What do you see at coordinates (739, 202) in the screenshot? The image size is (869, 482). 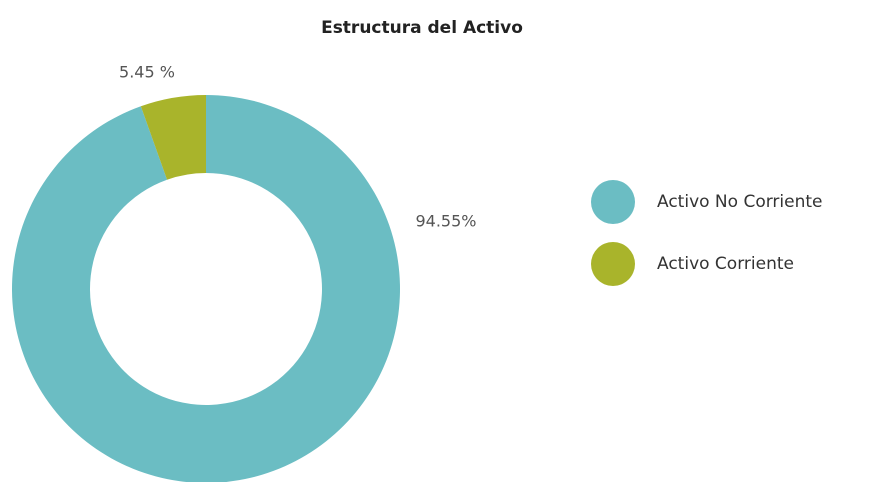 I see `legend-label: Activo No Corriente` at bounding box center [739, 202].